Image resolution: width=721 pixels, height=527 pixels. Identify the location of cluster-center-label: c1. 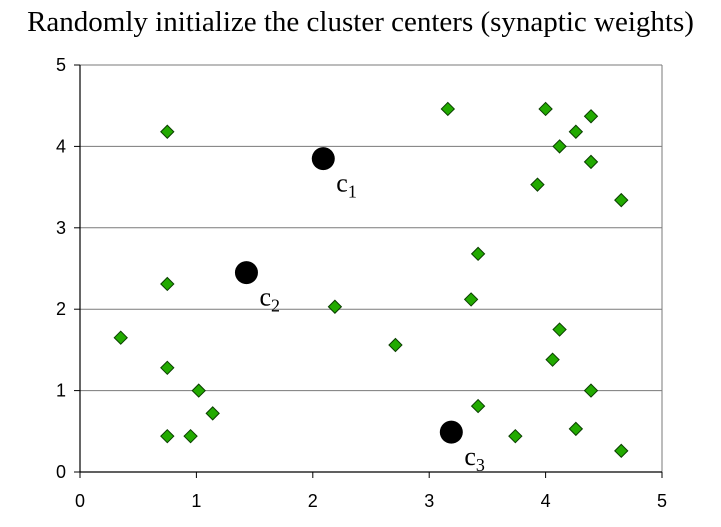
(346, 185).